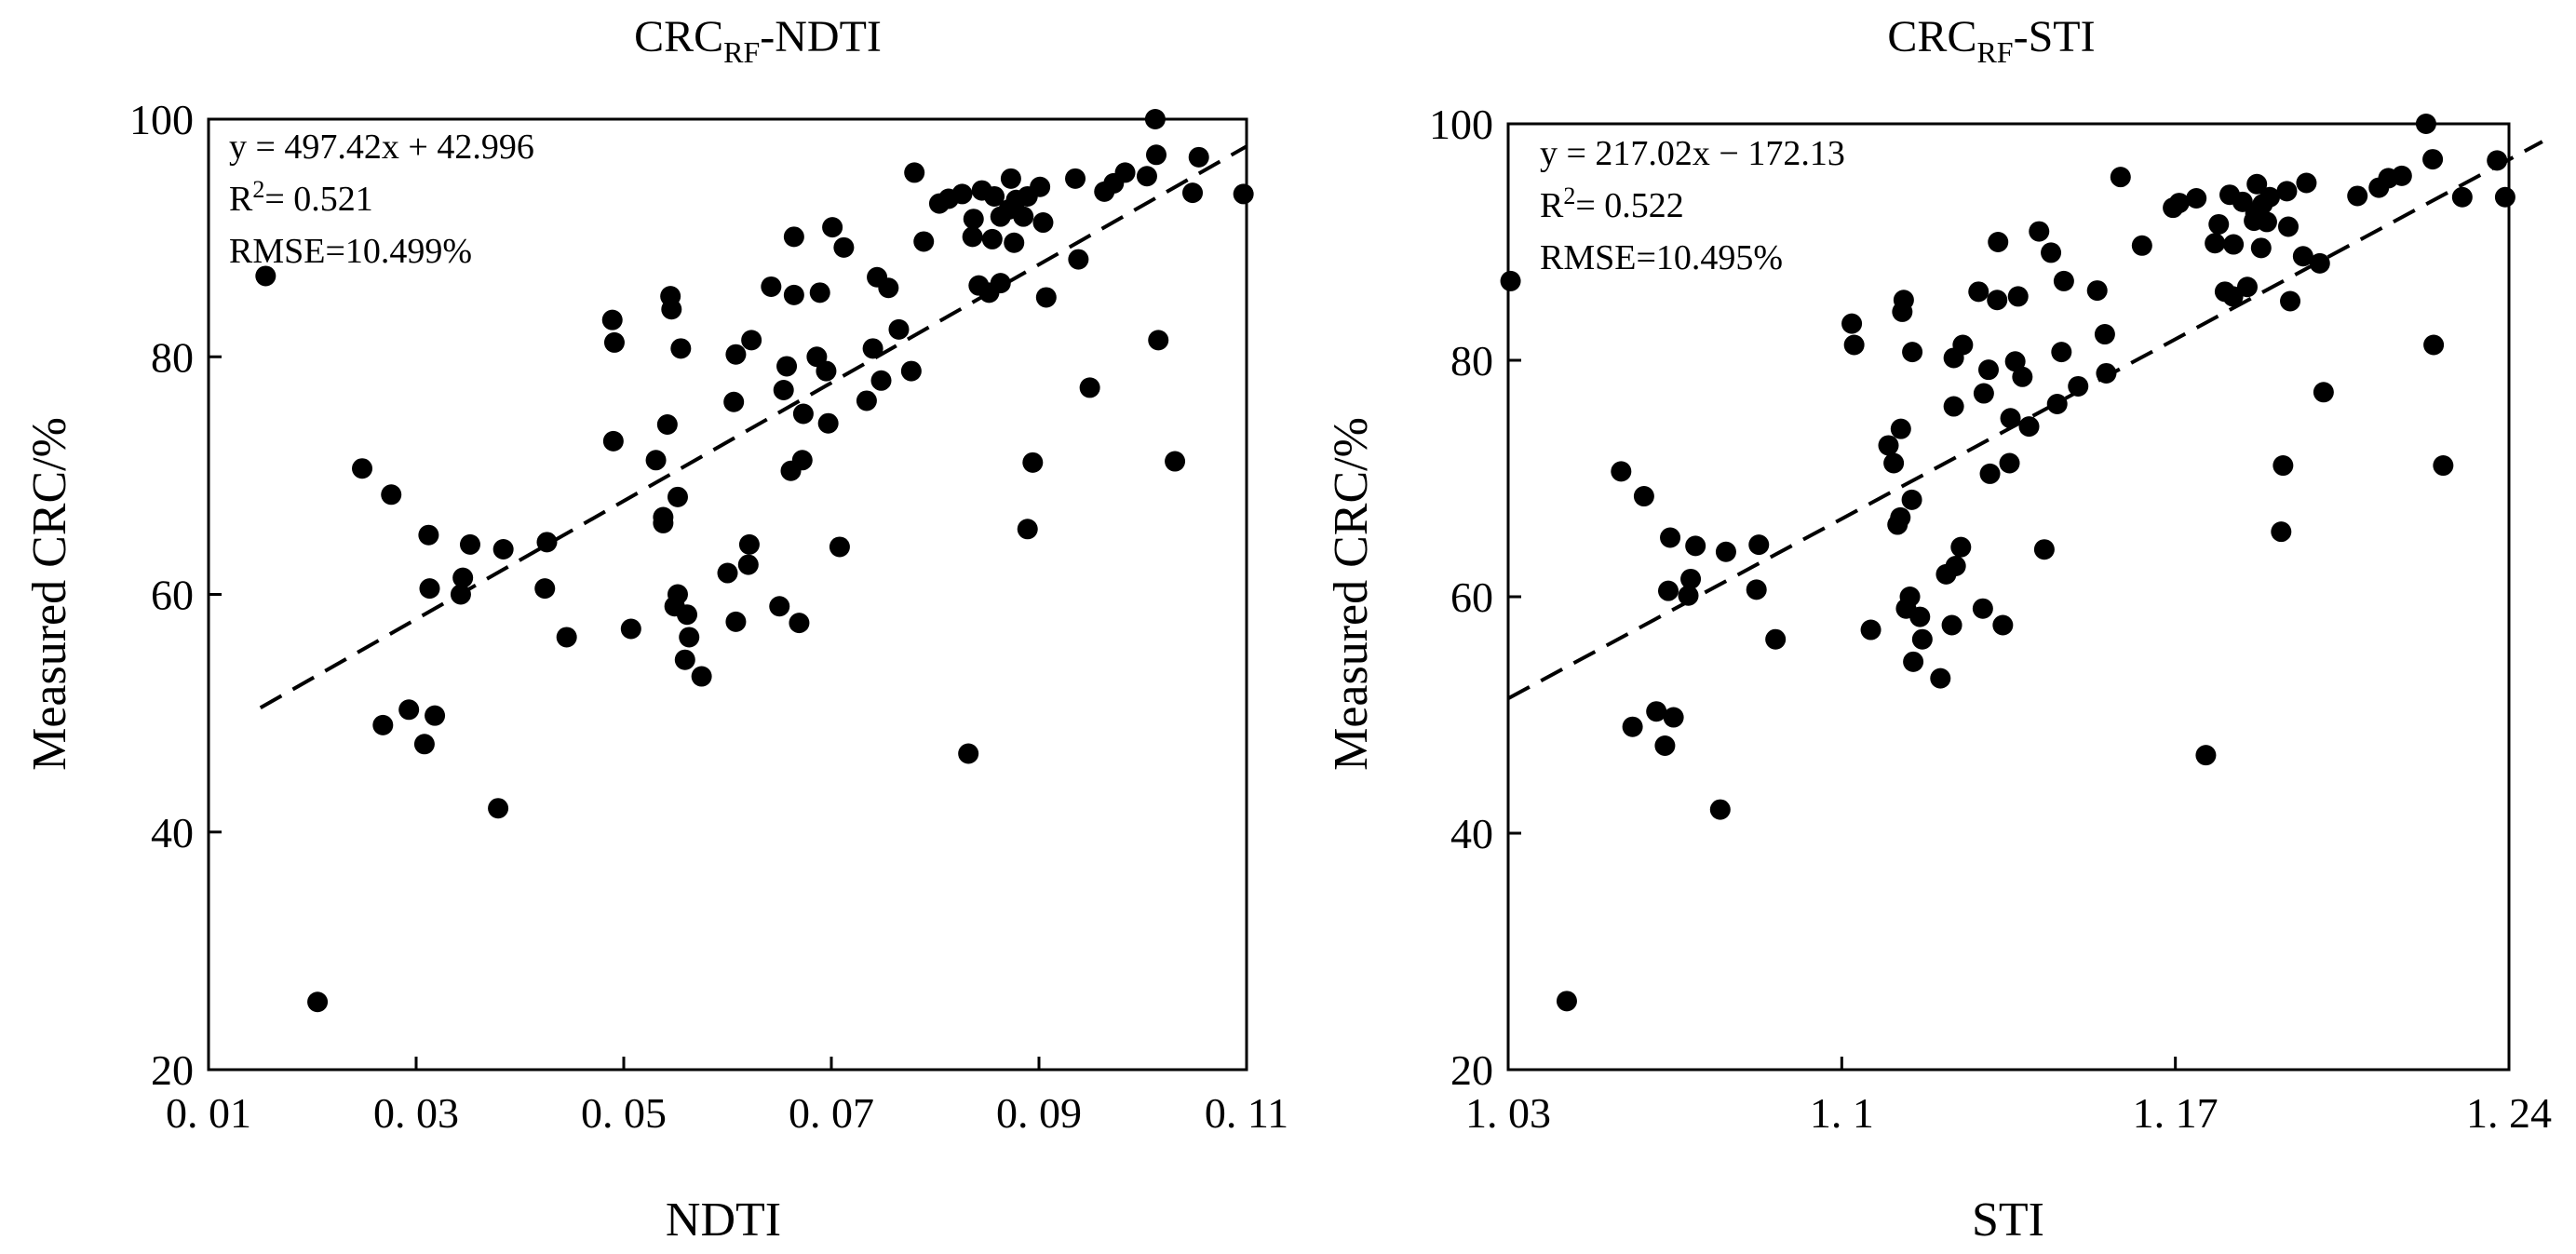 The image size is (2576, 1254). Describe the element at coordinates (758, 41) in the screenshot. I see `chart-title: CRCRF-NDTI` at that location.